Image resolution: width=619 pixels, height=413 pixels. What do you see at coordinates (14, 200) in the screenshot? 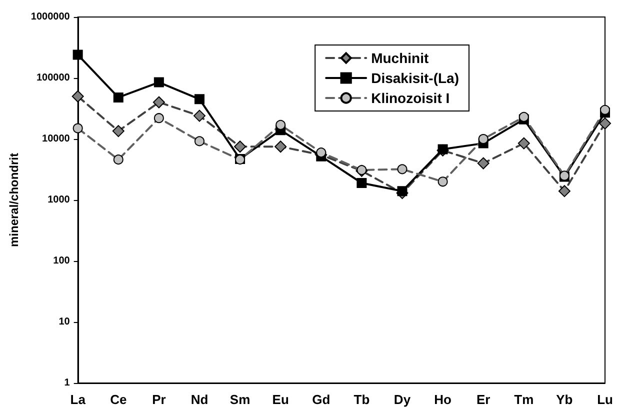
I see `y-axis-title: mineral/chondrit` at bounding box center [14, 200].